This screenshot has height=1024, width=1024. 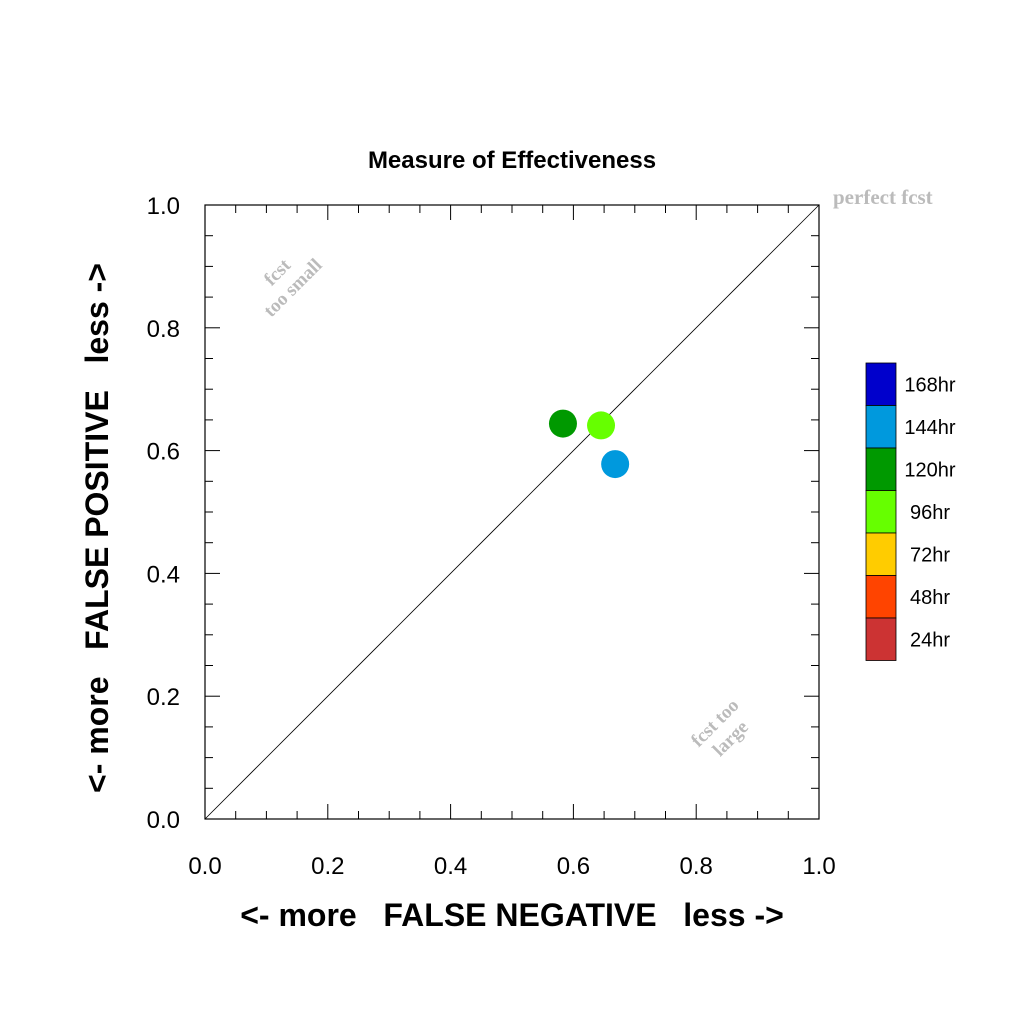 What do you see at coordinates (881, 597) in the screenshot?
I see `legend-swatch-48hr` at bounding box center [881, 597].